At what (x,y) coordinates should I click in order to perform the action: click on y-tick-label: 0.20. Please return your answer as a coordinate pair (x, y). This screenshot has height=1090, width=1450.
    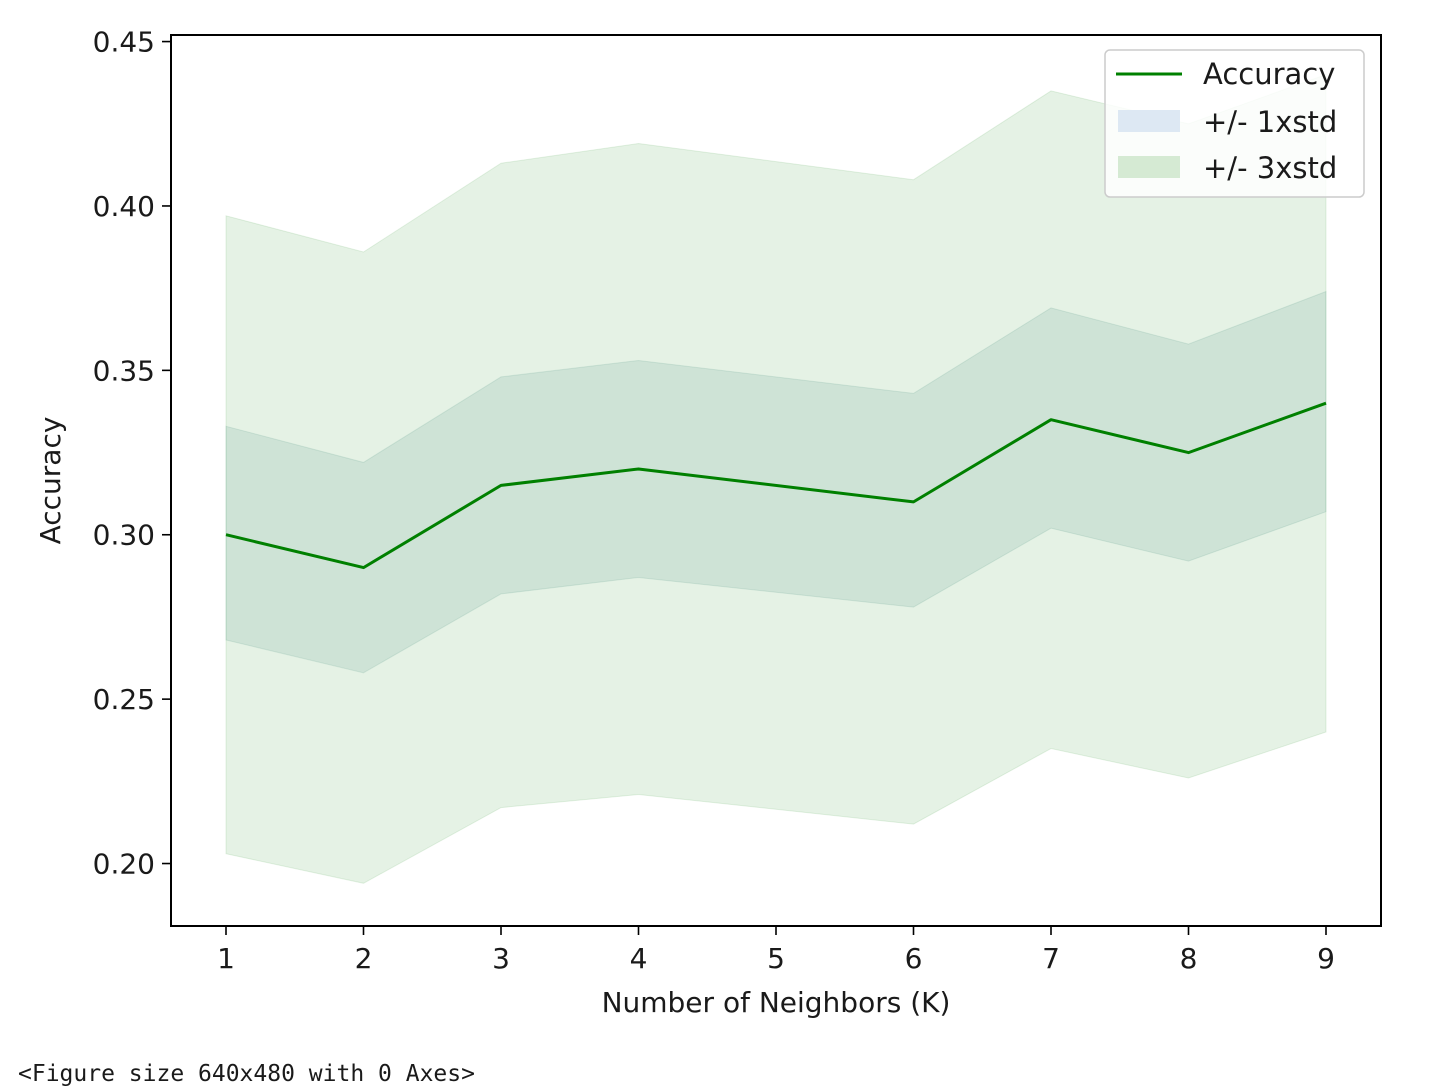
    Looking at the image, I should click on (124, 864).